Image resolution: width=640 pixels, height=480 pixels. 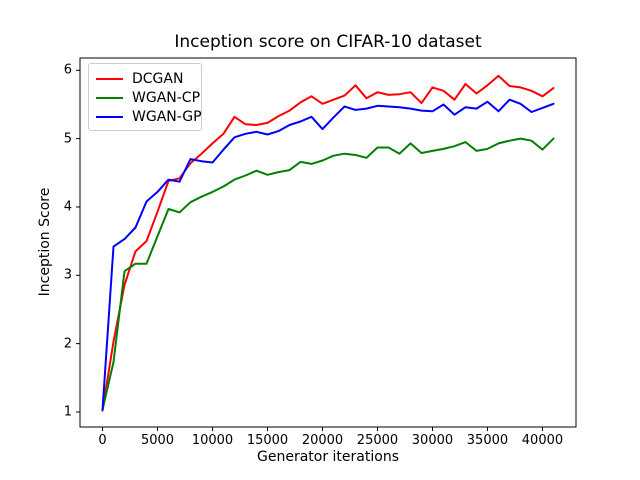 I want to click on x-tick-label: 40000, so click(x=542, y=440).